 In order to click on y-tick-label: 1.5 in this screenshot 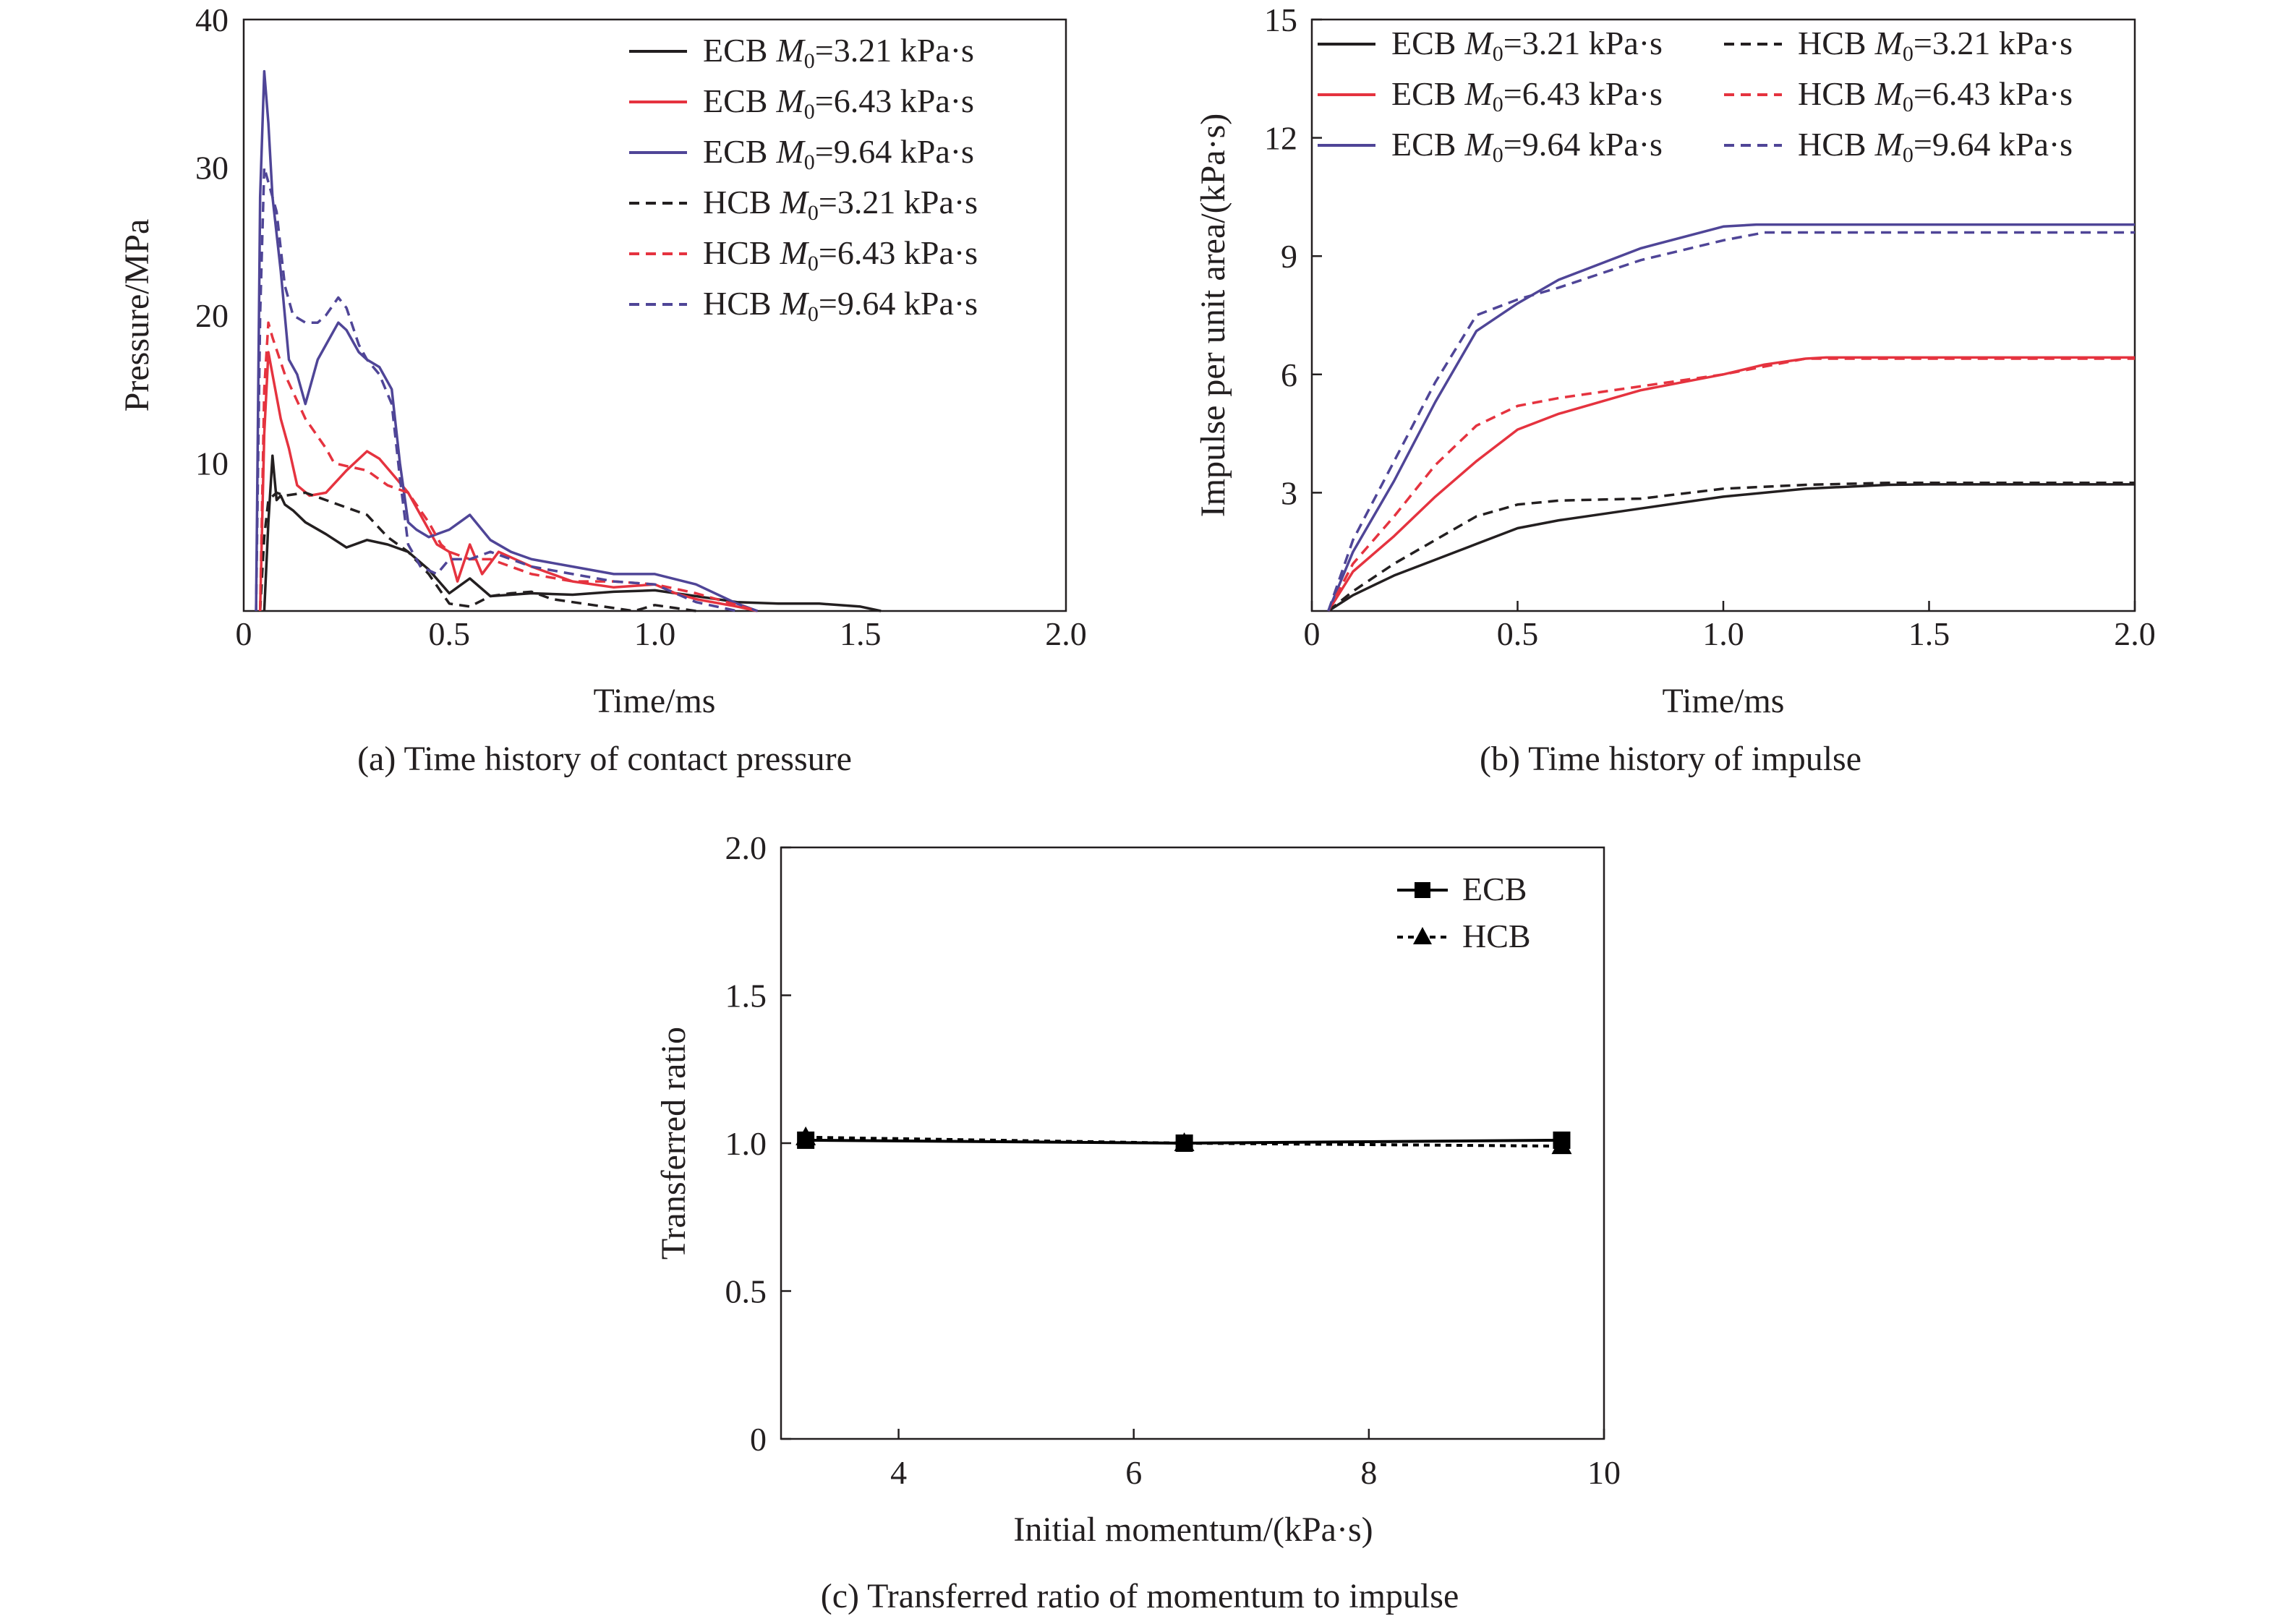, I will do `click(746, 996)`.